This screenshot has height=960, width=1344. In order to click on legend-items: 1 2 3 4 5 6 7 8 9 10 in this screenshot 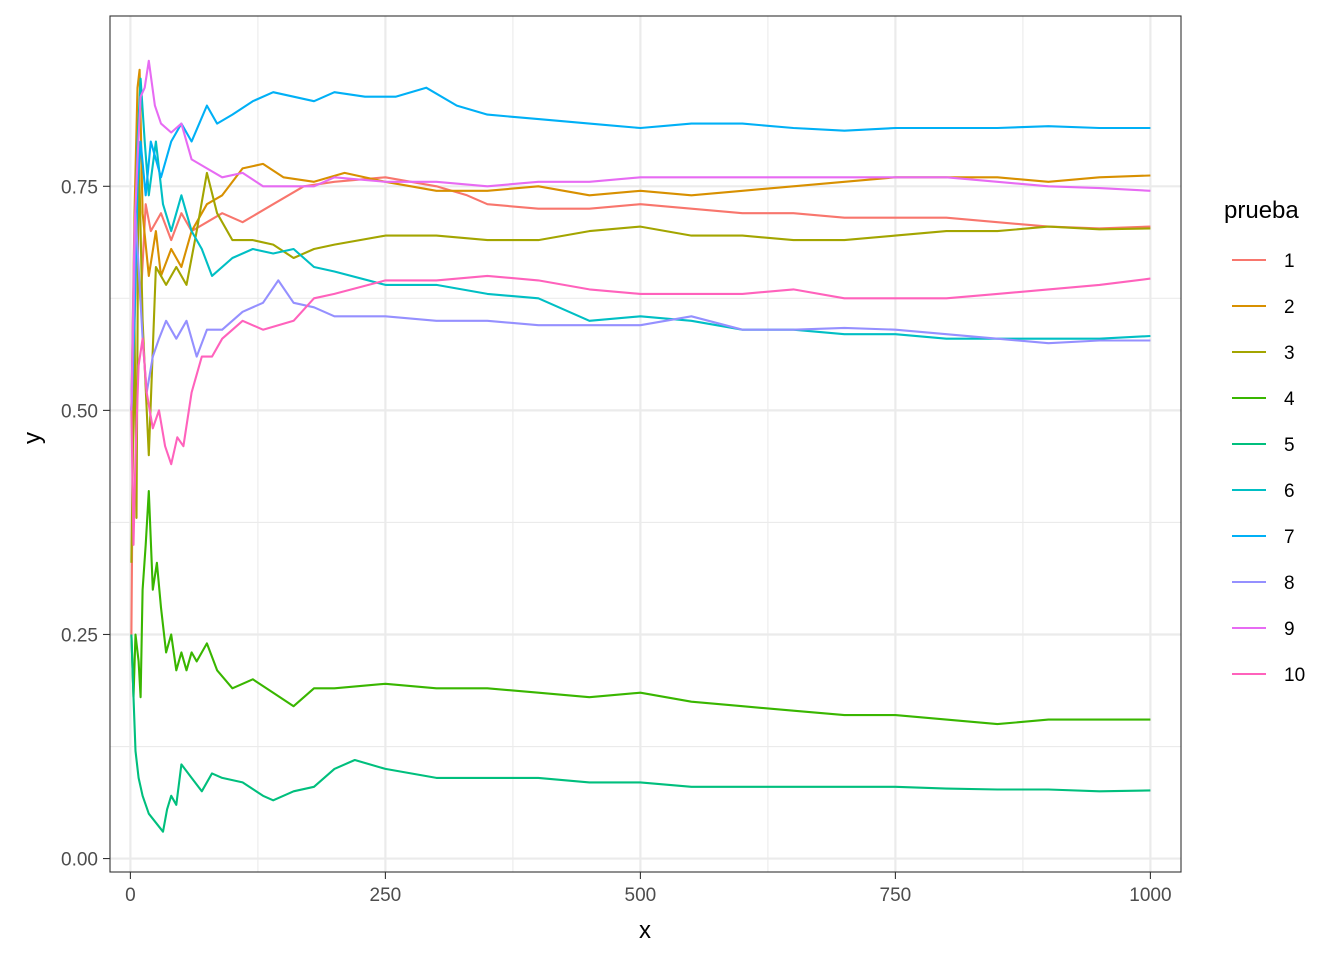, I will do `click(1268, 468)`.